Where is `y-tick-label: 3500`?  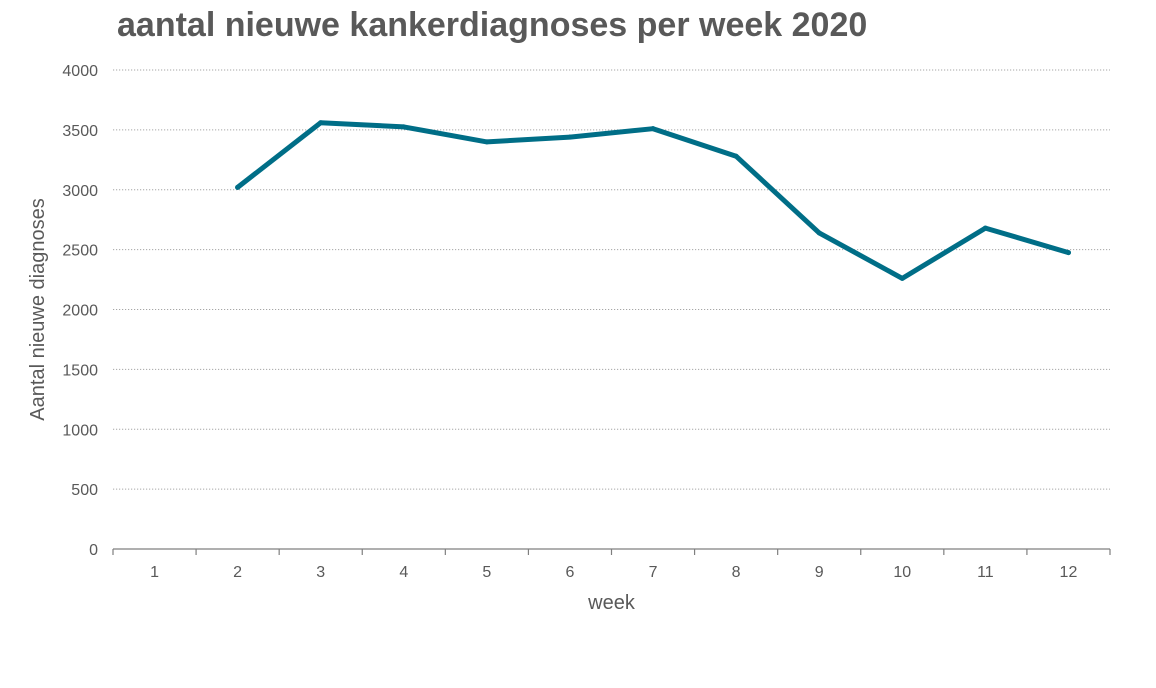 y-tick-label: 3500 is located at coordinates (80, 131).